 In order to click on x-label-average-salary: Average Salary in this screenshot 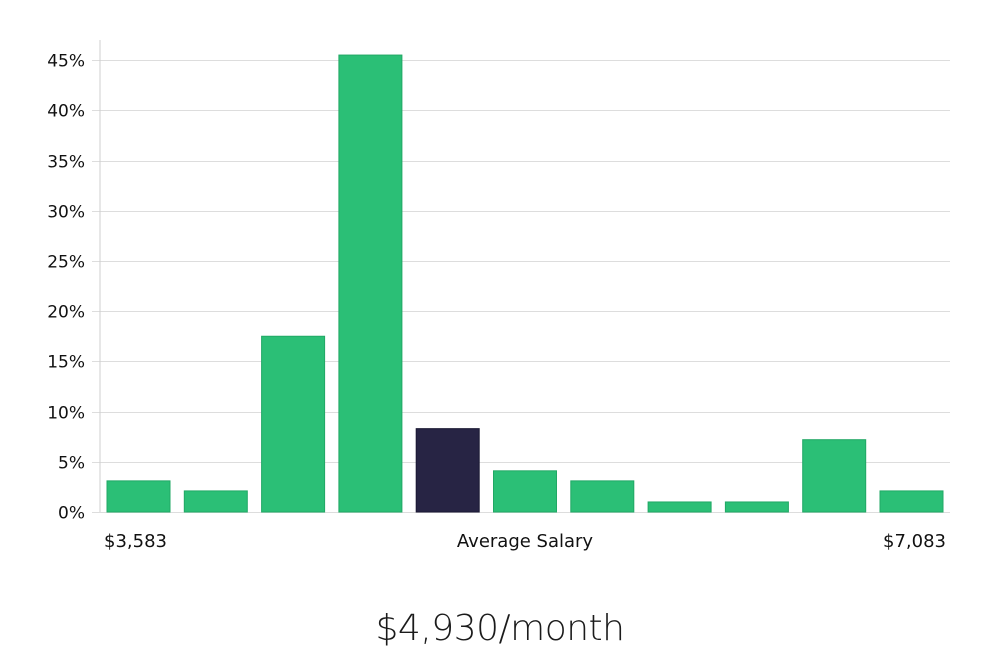, I will do `click(525, 541)`.